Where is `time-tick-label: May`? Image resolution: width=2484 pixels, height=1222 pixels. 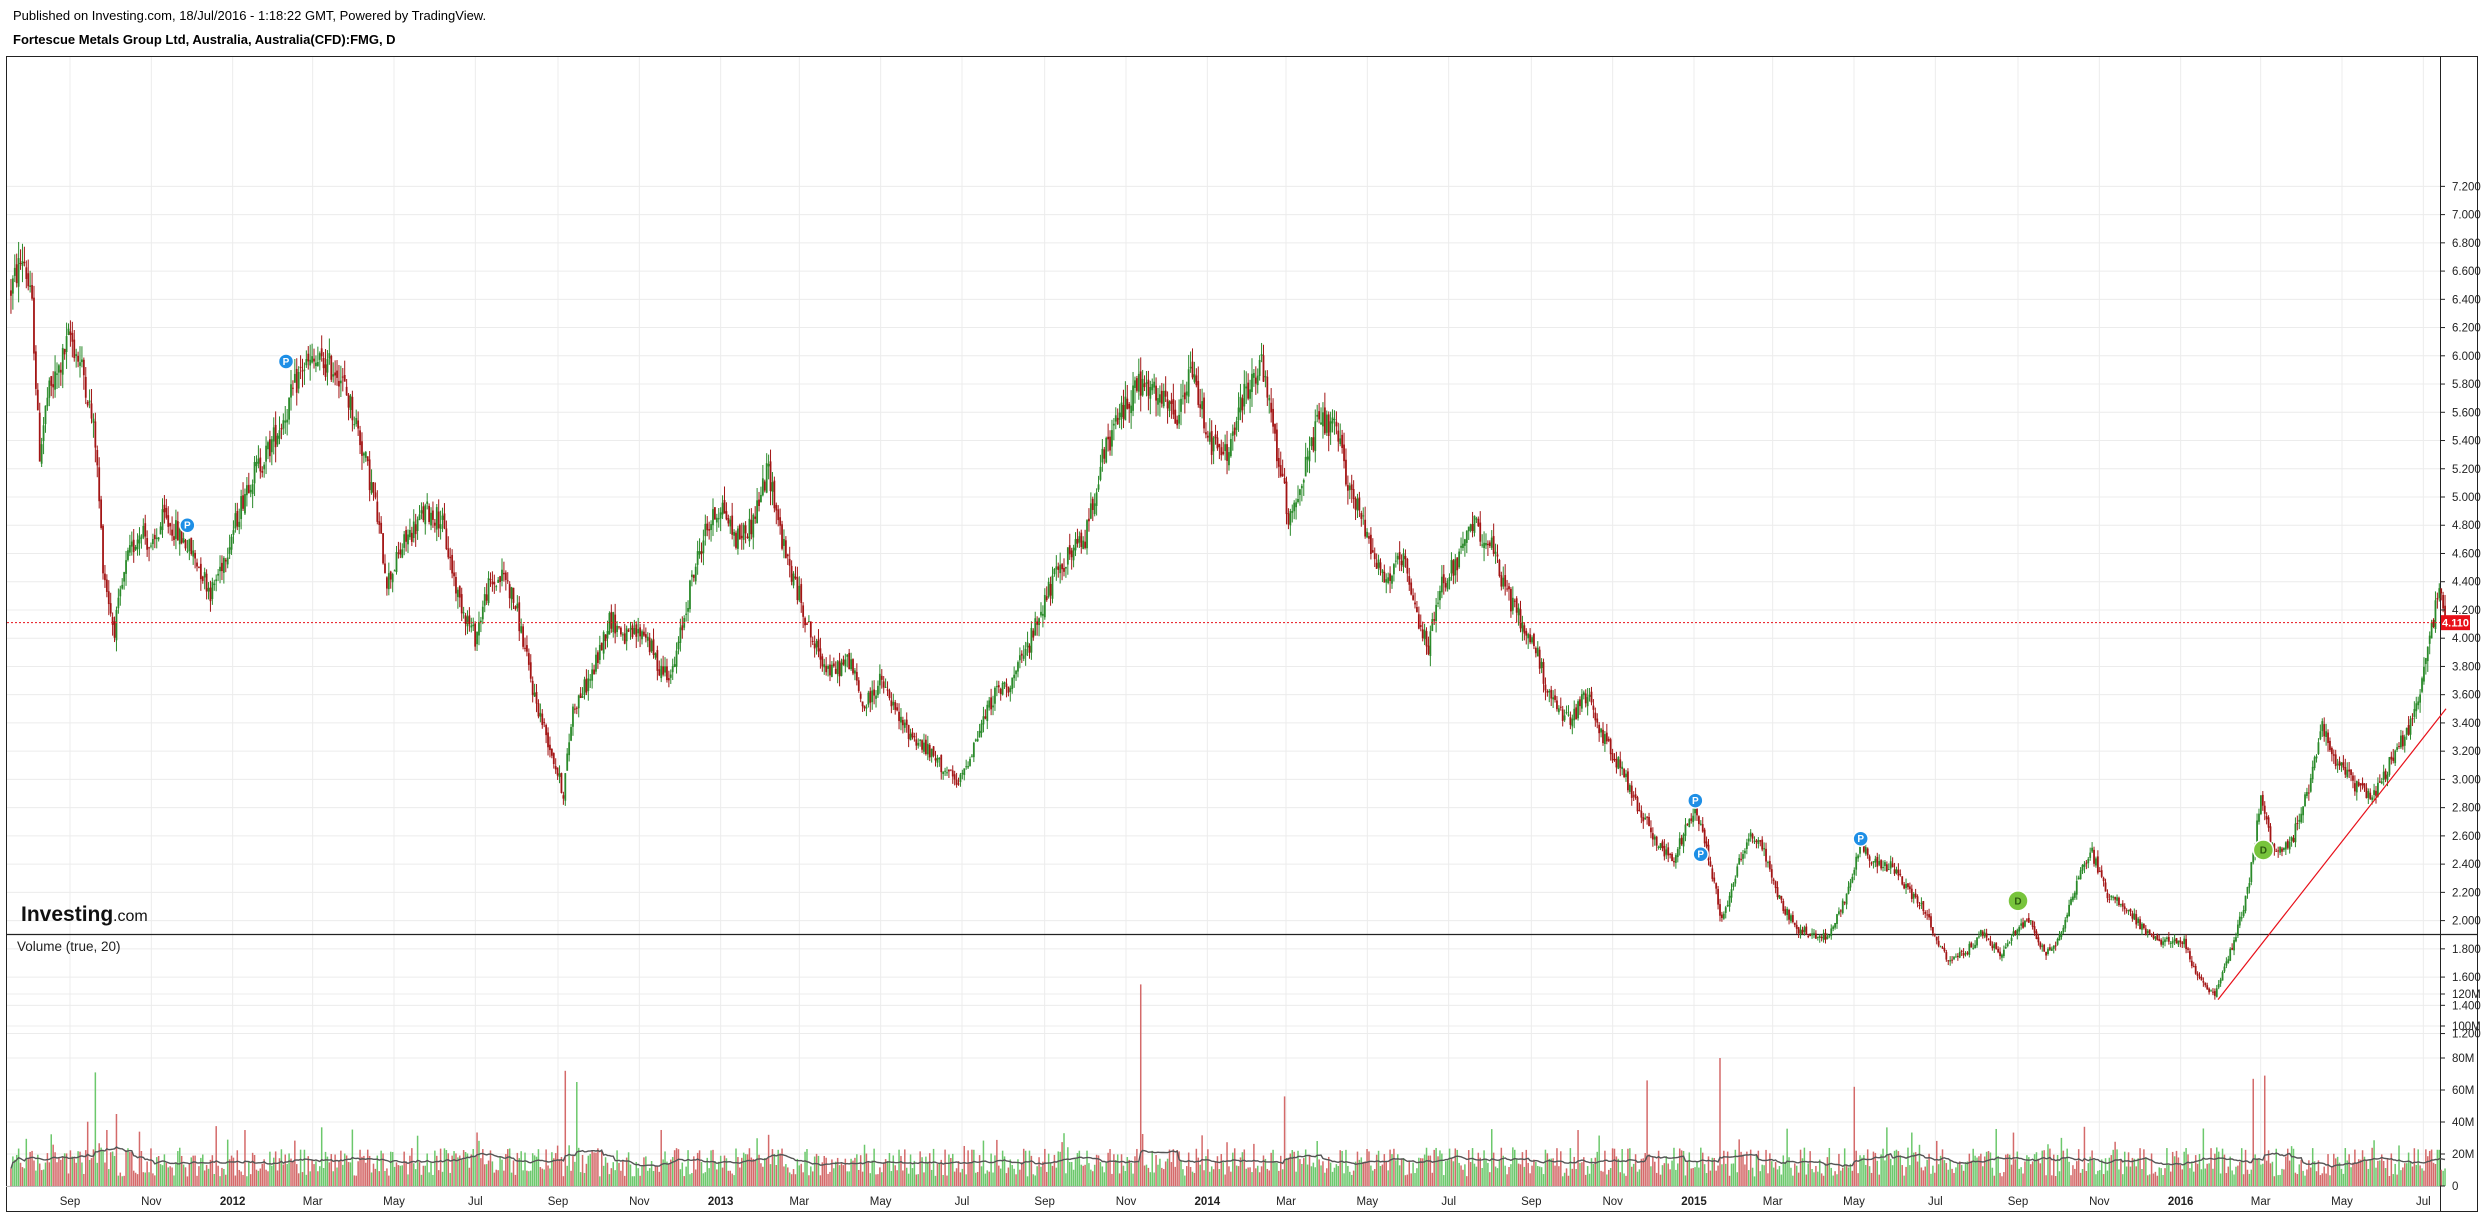 time-tick-label: May is located at coordinates (1854, 1202).